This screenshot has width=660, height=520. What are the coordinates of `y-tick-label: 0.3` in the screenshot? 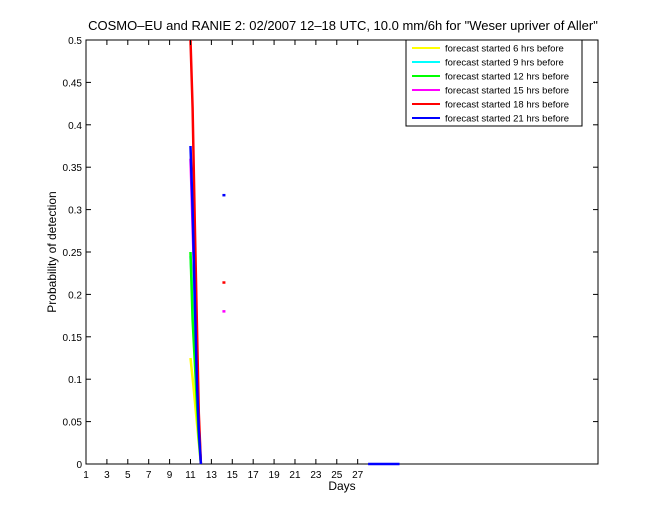 It's located at (75, 211).